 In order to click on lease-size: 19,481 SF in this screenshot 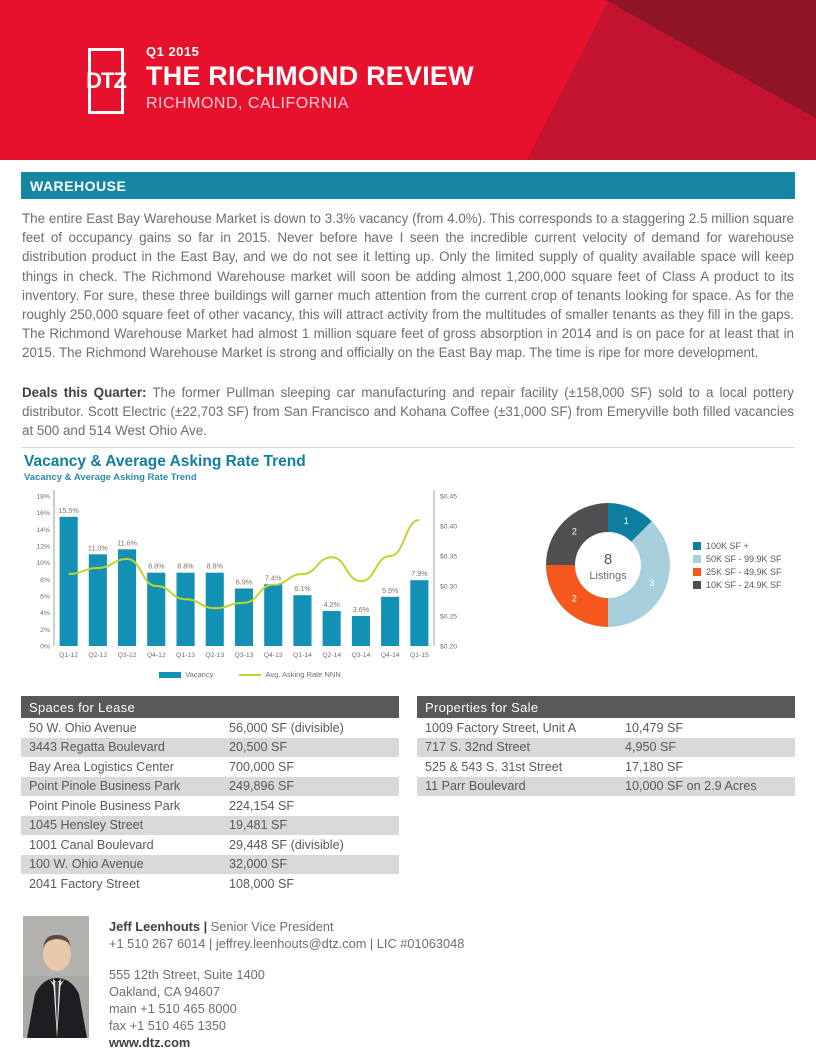, I will do `click(258, 825)`.